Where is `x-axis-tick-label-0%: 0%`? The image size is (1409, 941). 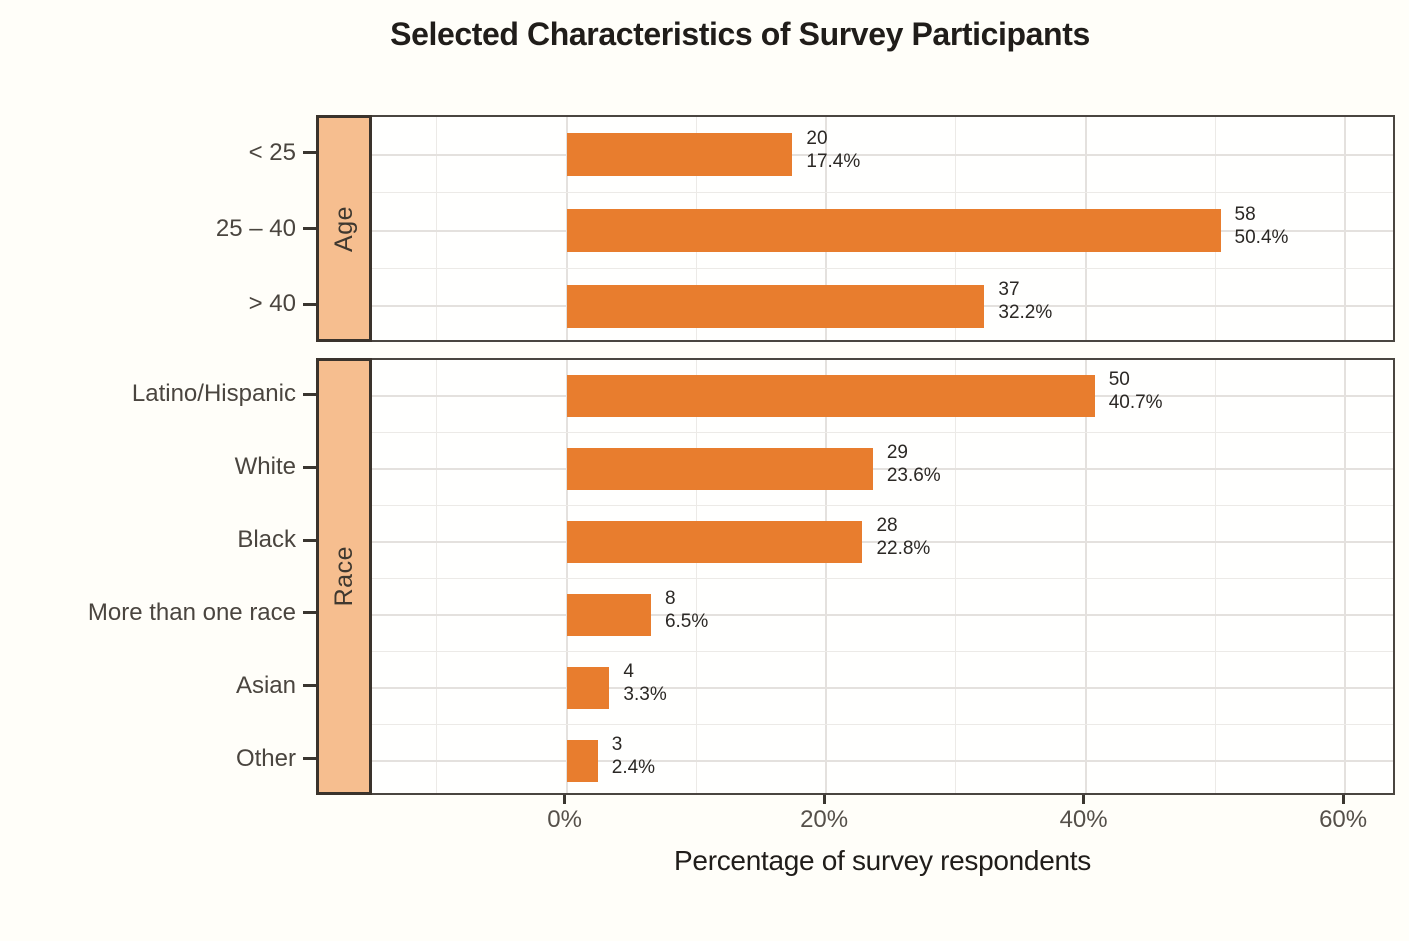 x-axis-tick-label-0%: 0% is located at coordinates (564, 819).